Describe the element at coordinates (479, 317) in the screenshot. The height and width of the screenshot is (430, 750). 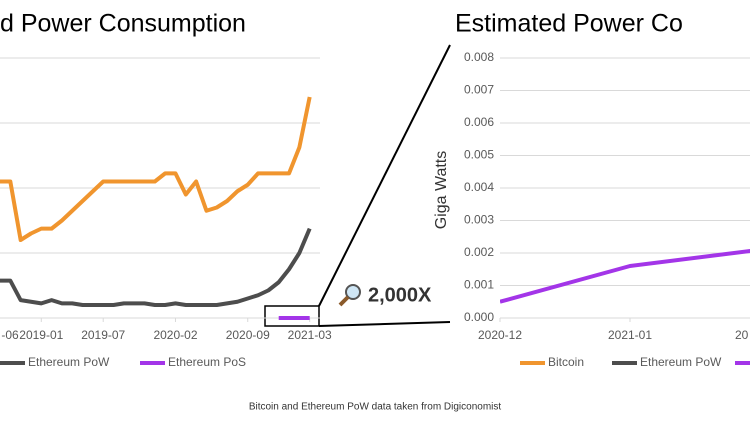
I see `y-tick-label: 0.000` at that location.